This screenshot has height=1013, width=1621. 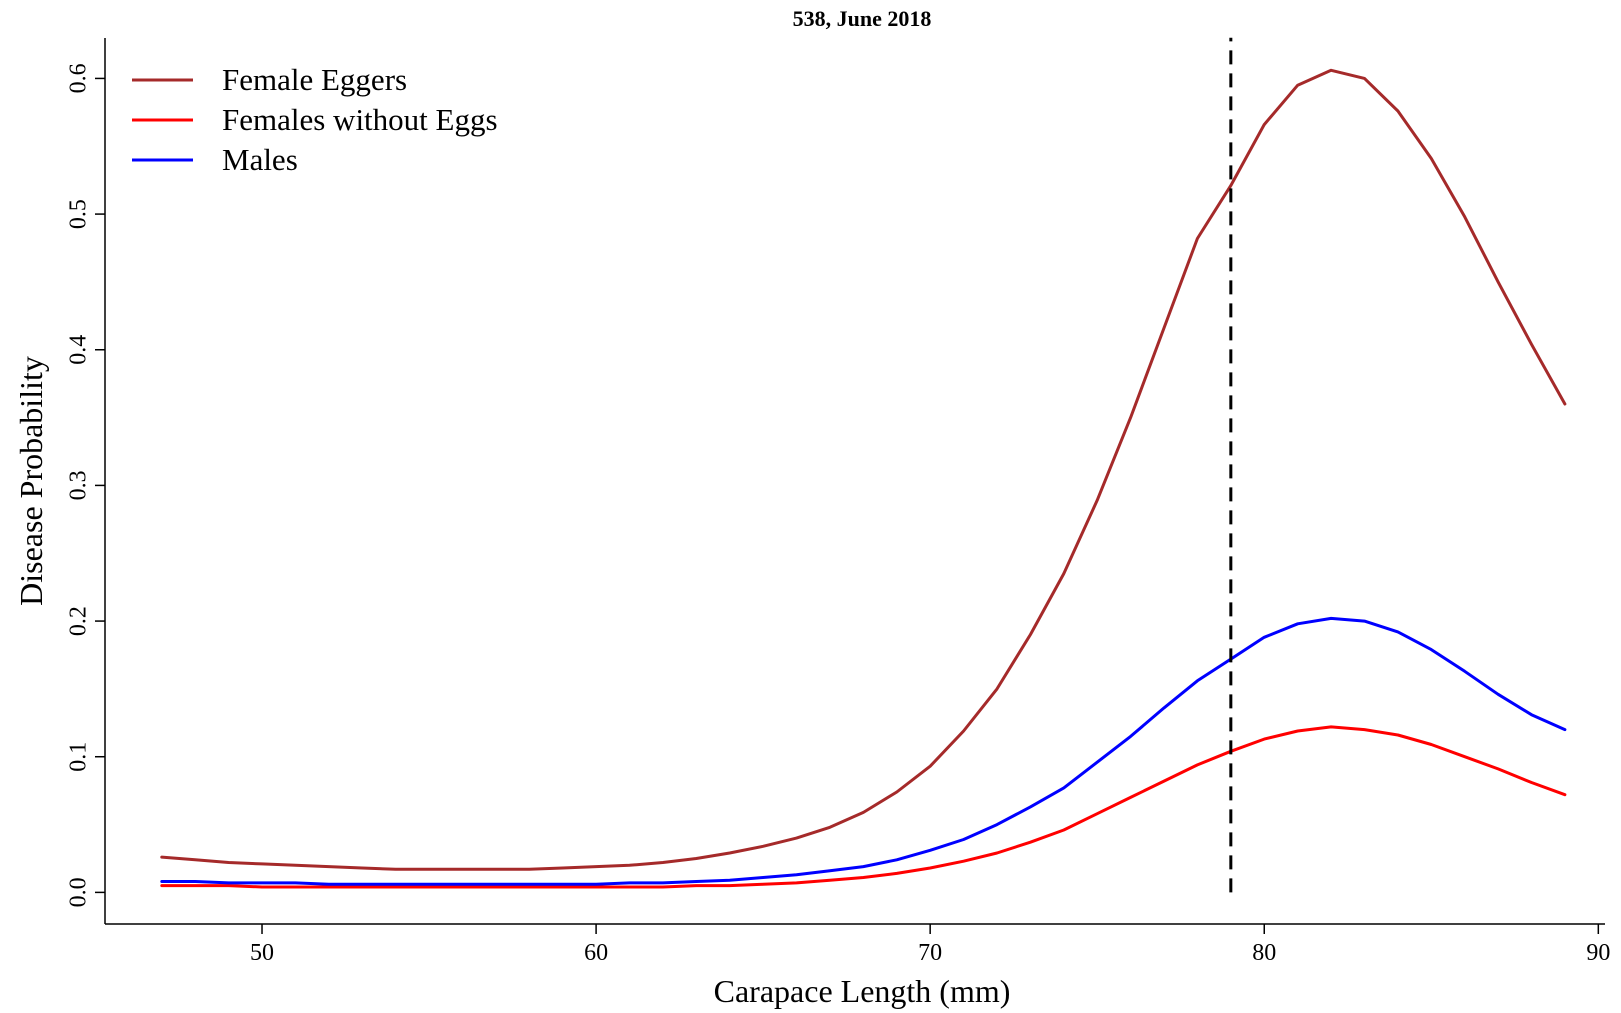 I want to click on x-tick-label: 80, so click(x=1264, y=953).